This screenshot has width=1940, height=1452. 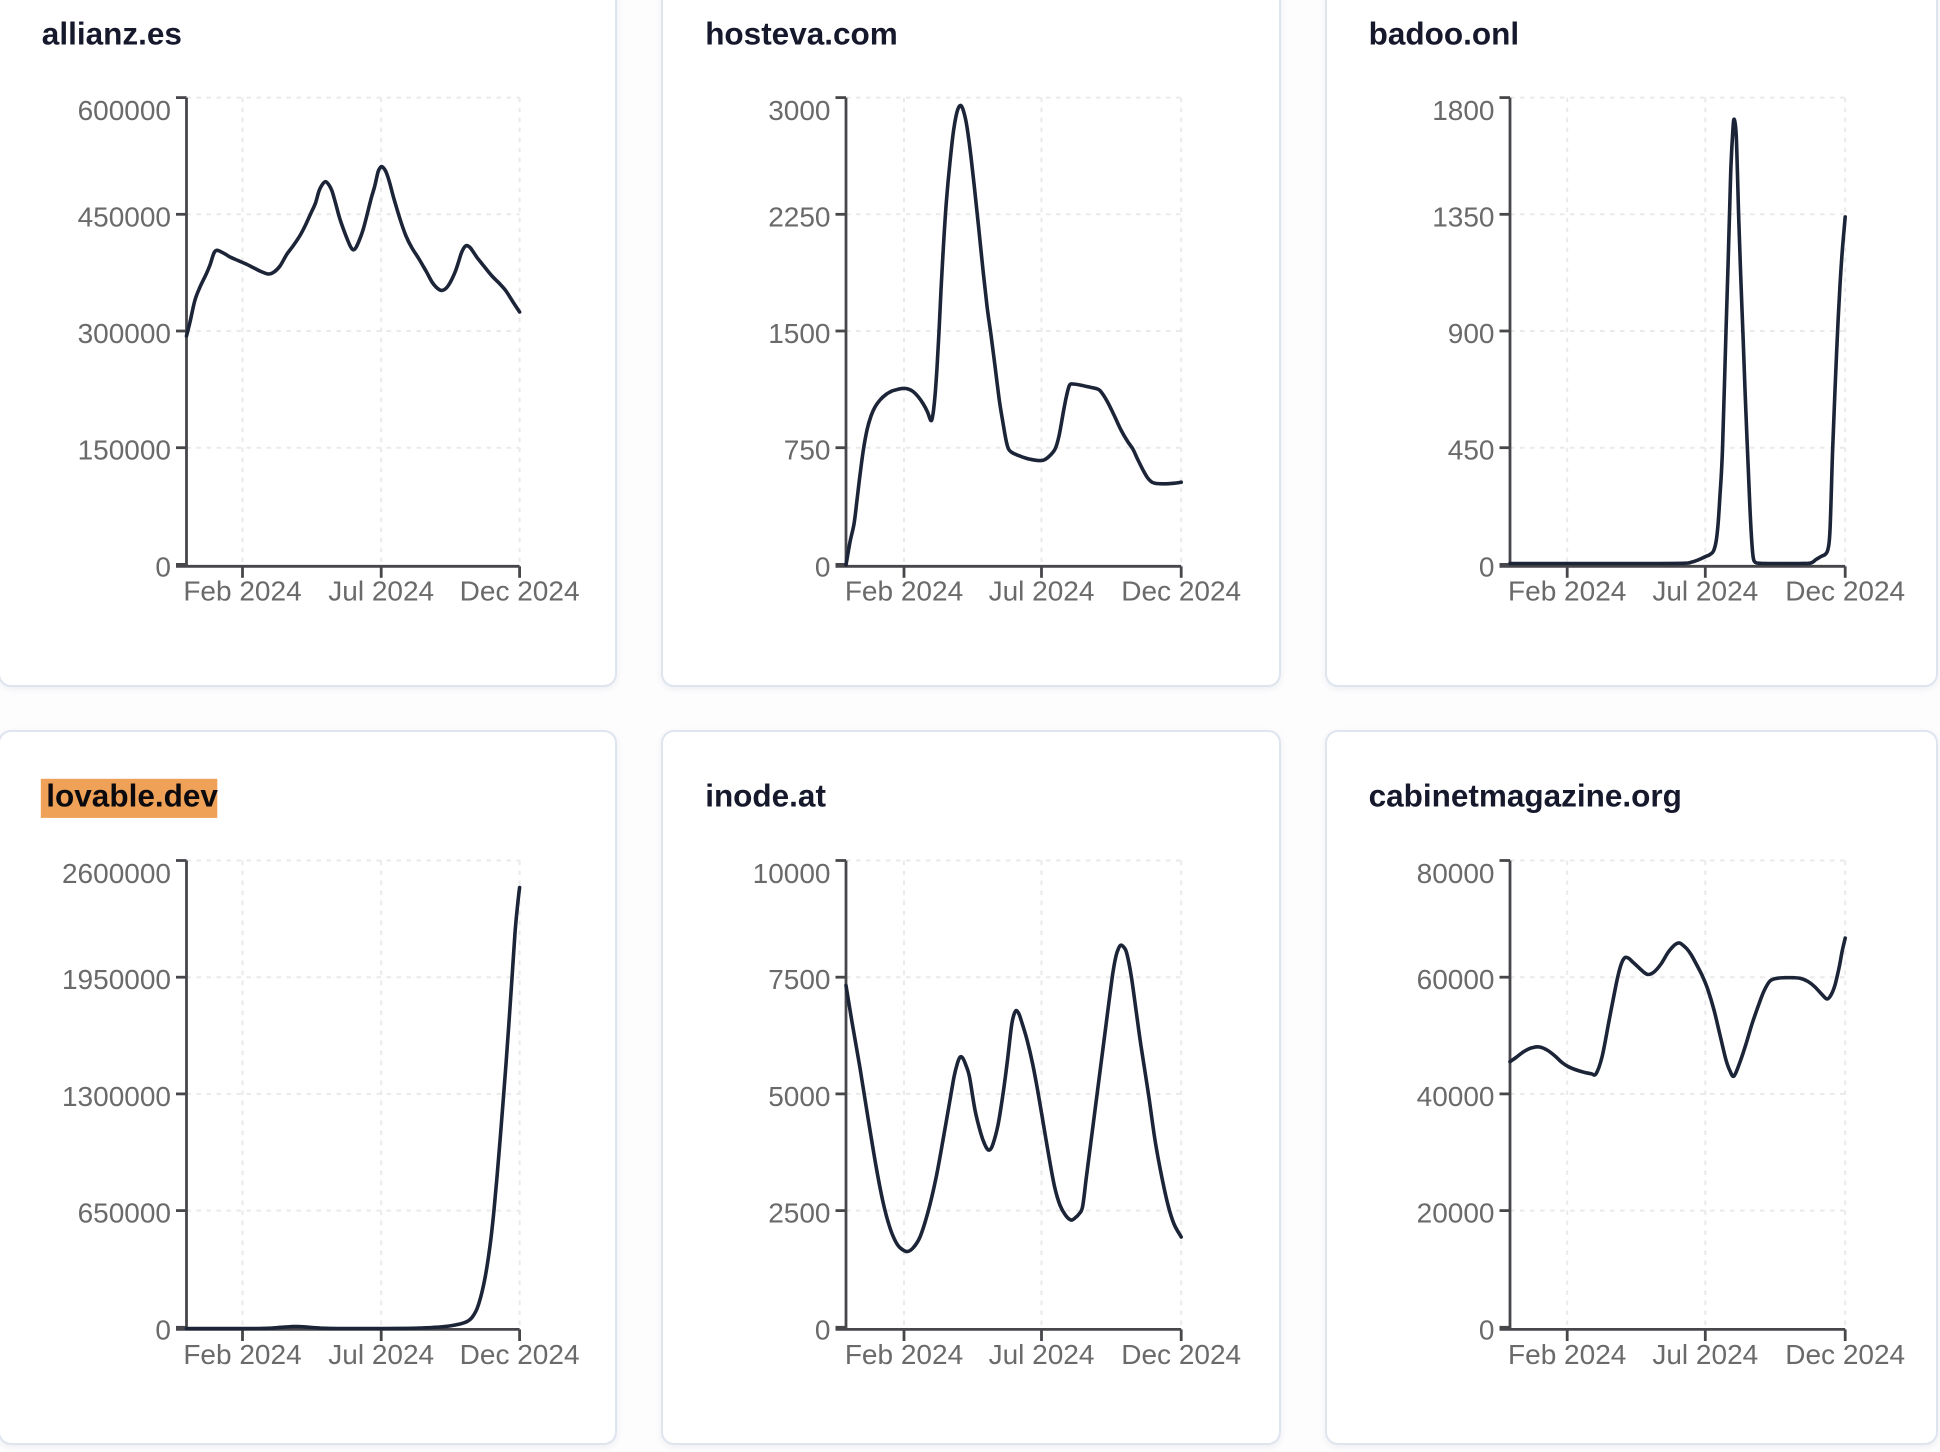 I want to click on svg-text: 450000, so click(x=124, y=216).